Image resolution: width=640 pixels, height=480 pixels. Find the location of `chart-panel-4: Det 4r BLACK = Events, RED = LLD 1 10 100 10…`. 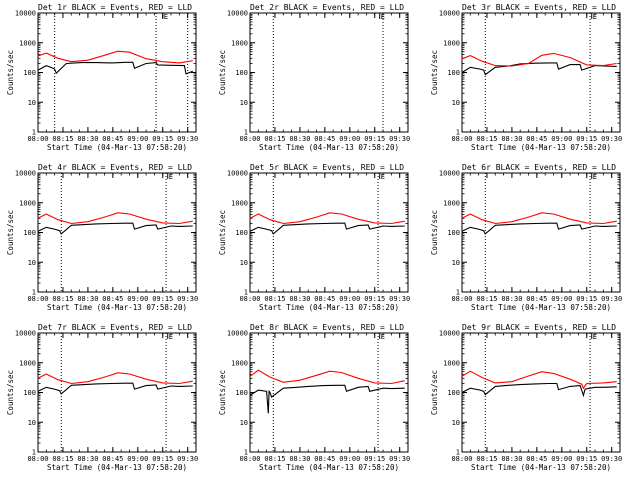

chart-panel-4: Det 4r BLACK = Events, RED = LLD 1 10 100 10… is located at coordinates (102, 237).